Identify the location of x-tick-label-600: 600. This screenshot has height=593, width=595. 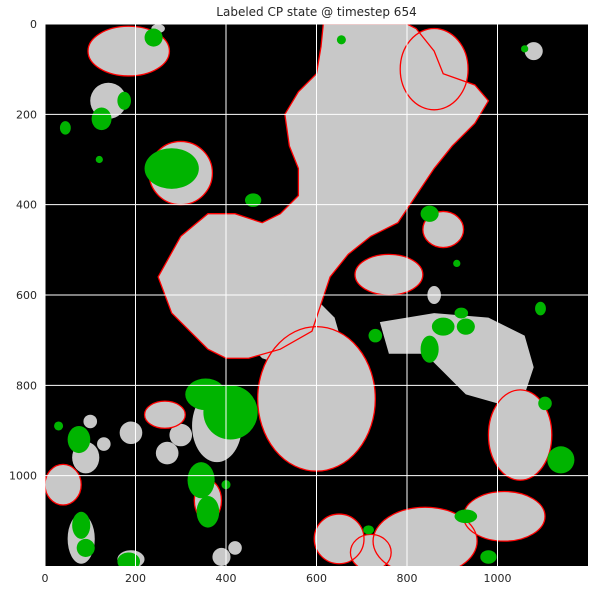
(316, 578).